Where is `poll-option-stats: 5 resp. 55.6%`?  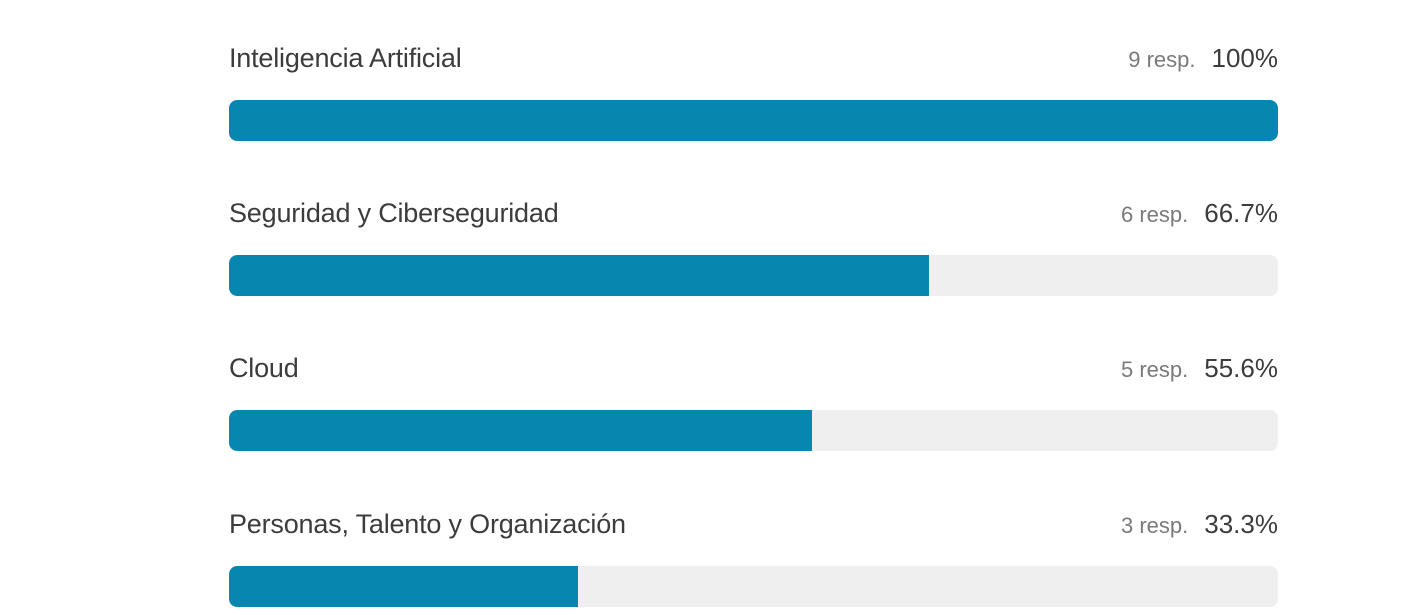 poll-option-stats: 5 resp. 55.6% is located at coordinates (1199, 369).